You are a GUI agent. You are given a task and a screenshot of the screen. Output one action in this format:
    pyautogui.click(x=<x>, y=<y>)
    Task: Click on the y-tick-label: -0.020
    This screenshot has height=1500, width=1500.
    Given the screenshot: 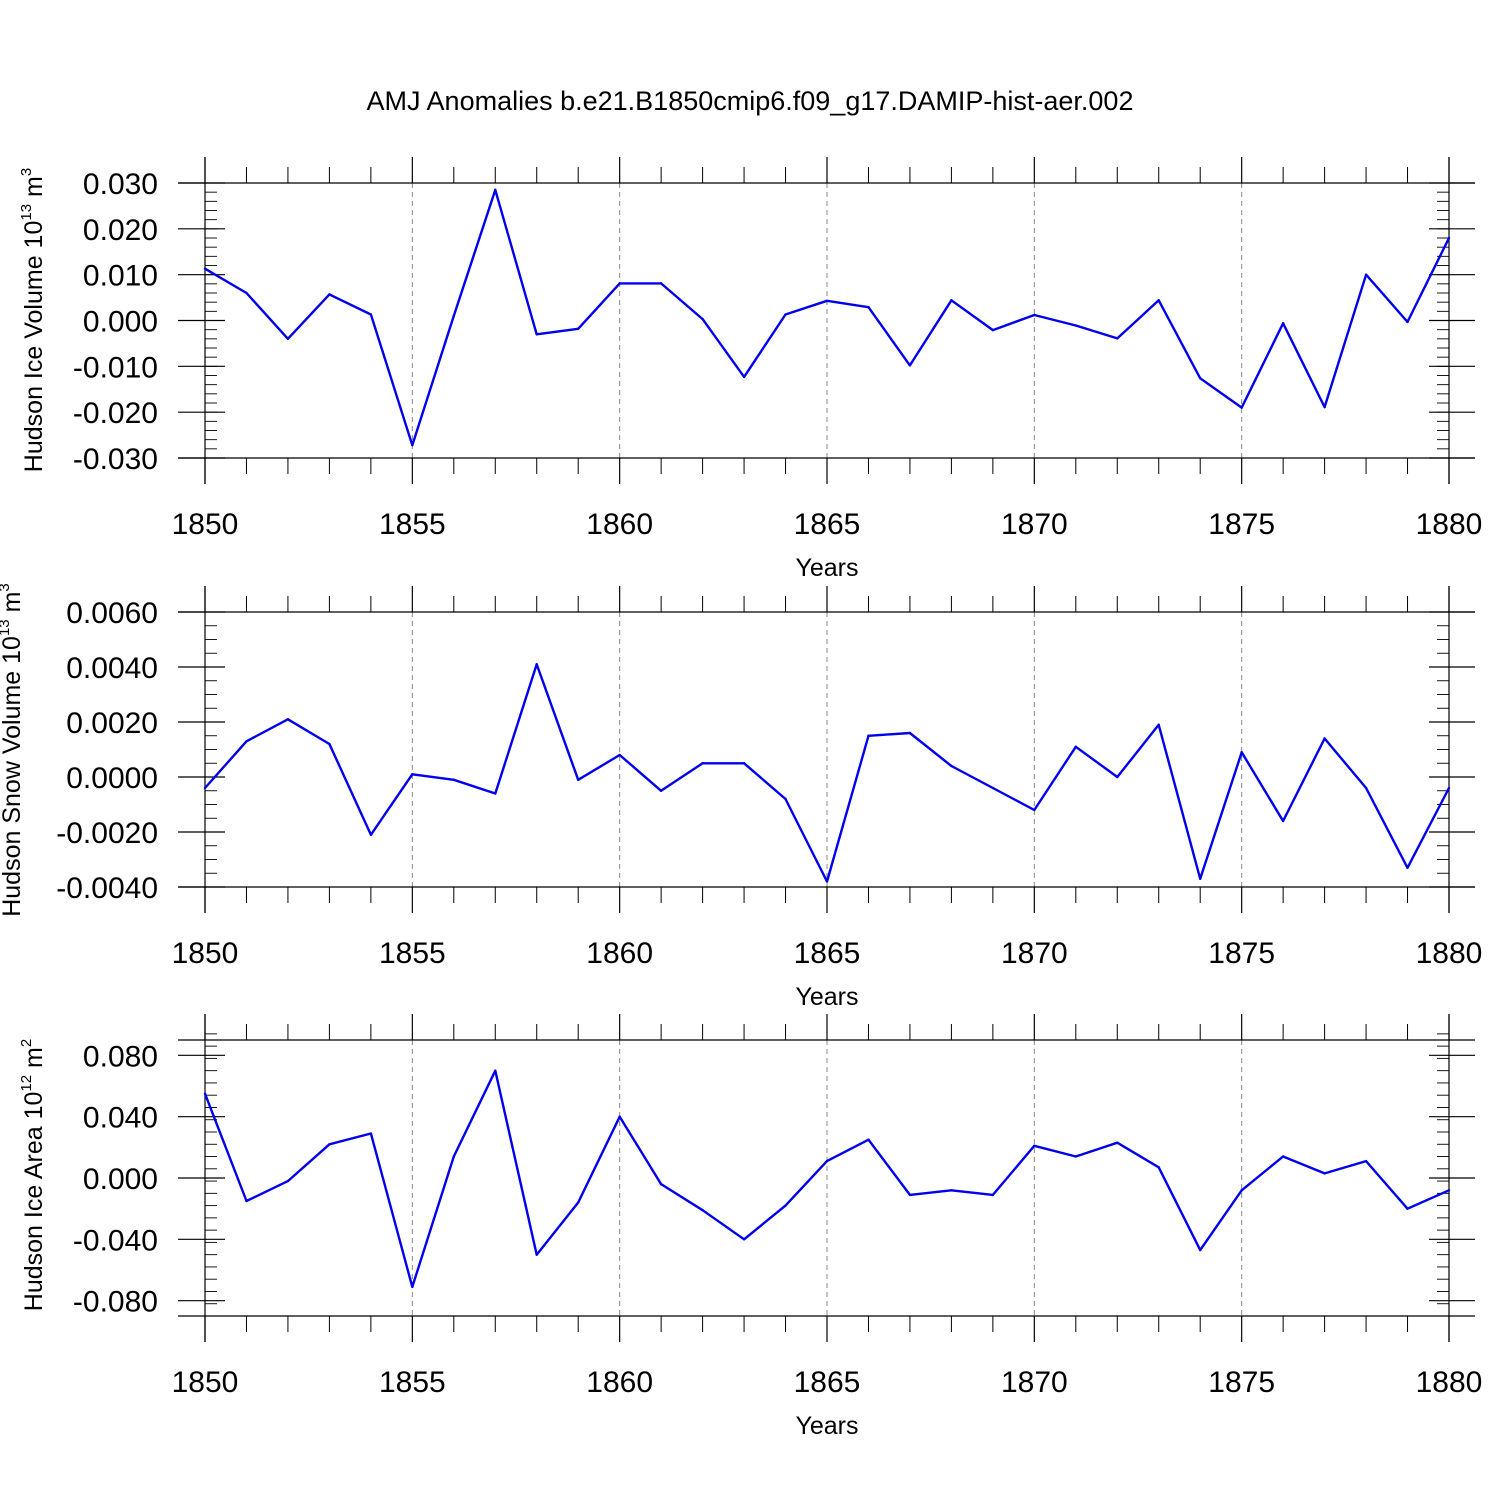 What is the action you would take?
    pyautogui.click(x=115, y=413)
    